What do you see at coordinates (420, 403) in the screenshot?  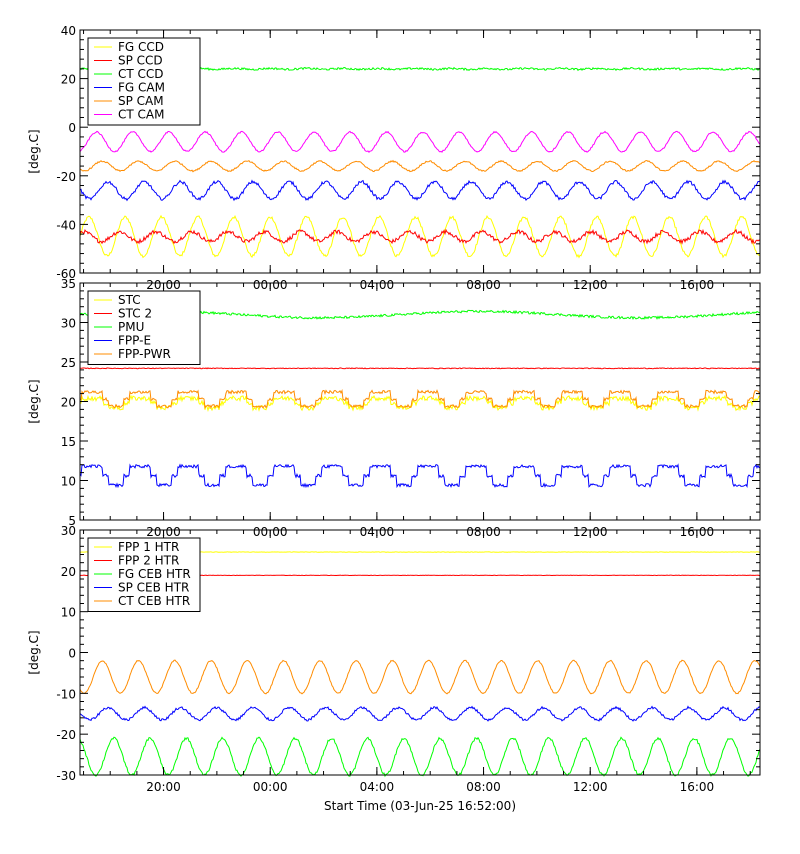 I see `series-line-stc` at bounding box center [420, 403].